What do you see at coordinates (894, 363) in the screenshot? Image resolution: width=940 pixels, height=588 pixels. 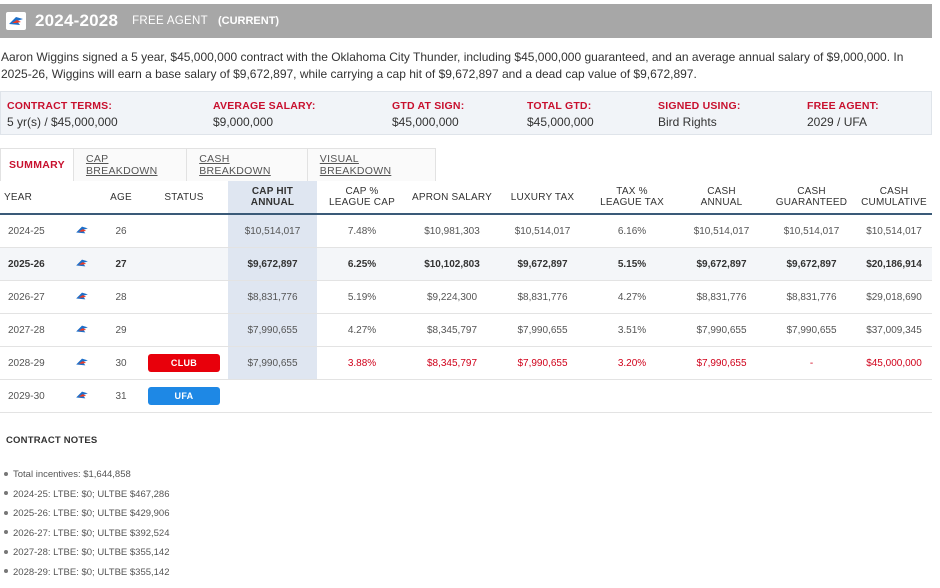 I see `cell-cash-cumulative: $45,000,000` at bounding box center [894, 363].